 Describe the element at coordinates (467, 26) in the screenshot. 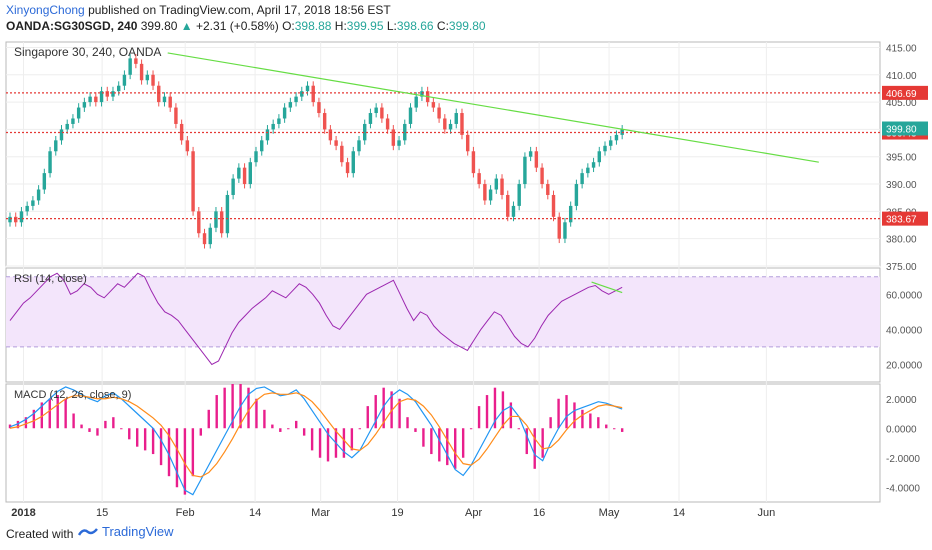

I see `close-value: 399.80` at that location.